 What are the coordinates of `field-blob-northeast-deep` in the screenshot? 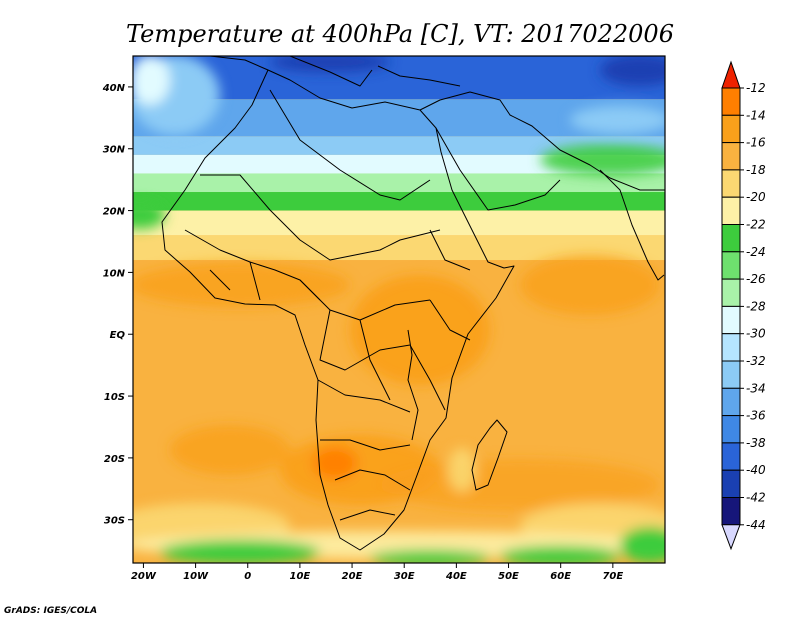 It's located at (632, 71).